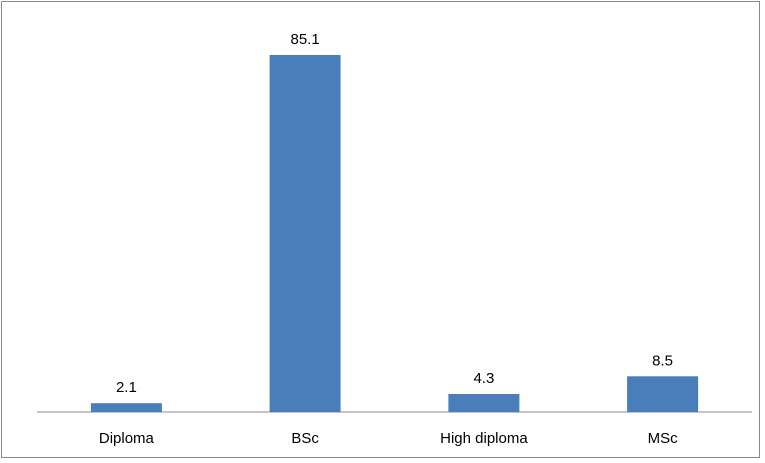 This screenshot has height=463, width=765. I want to click on bar-bsc, so click(305, 233).